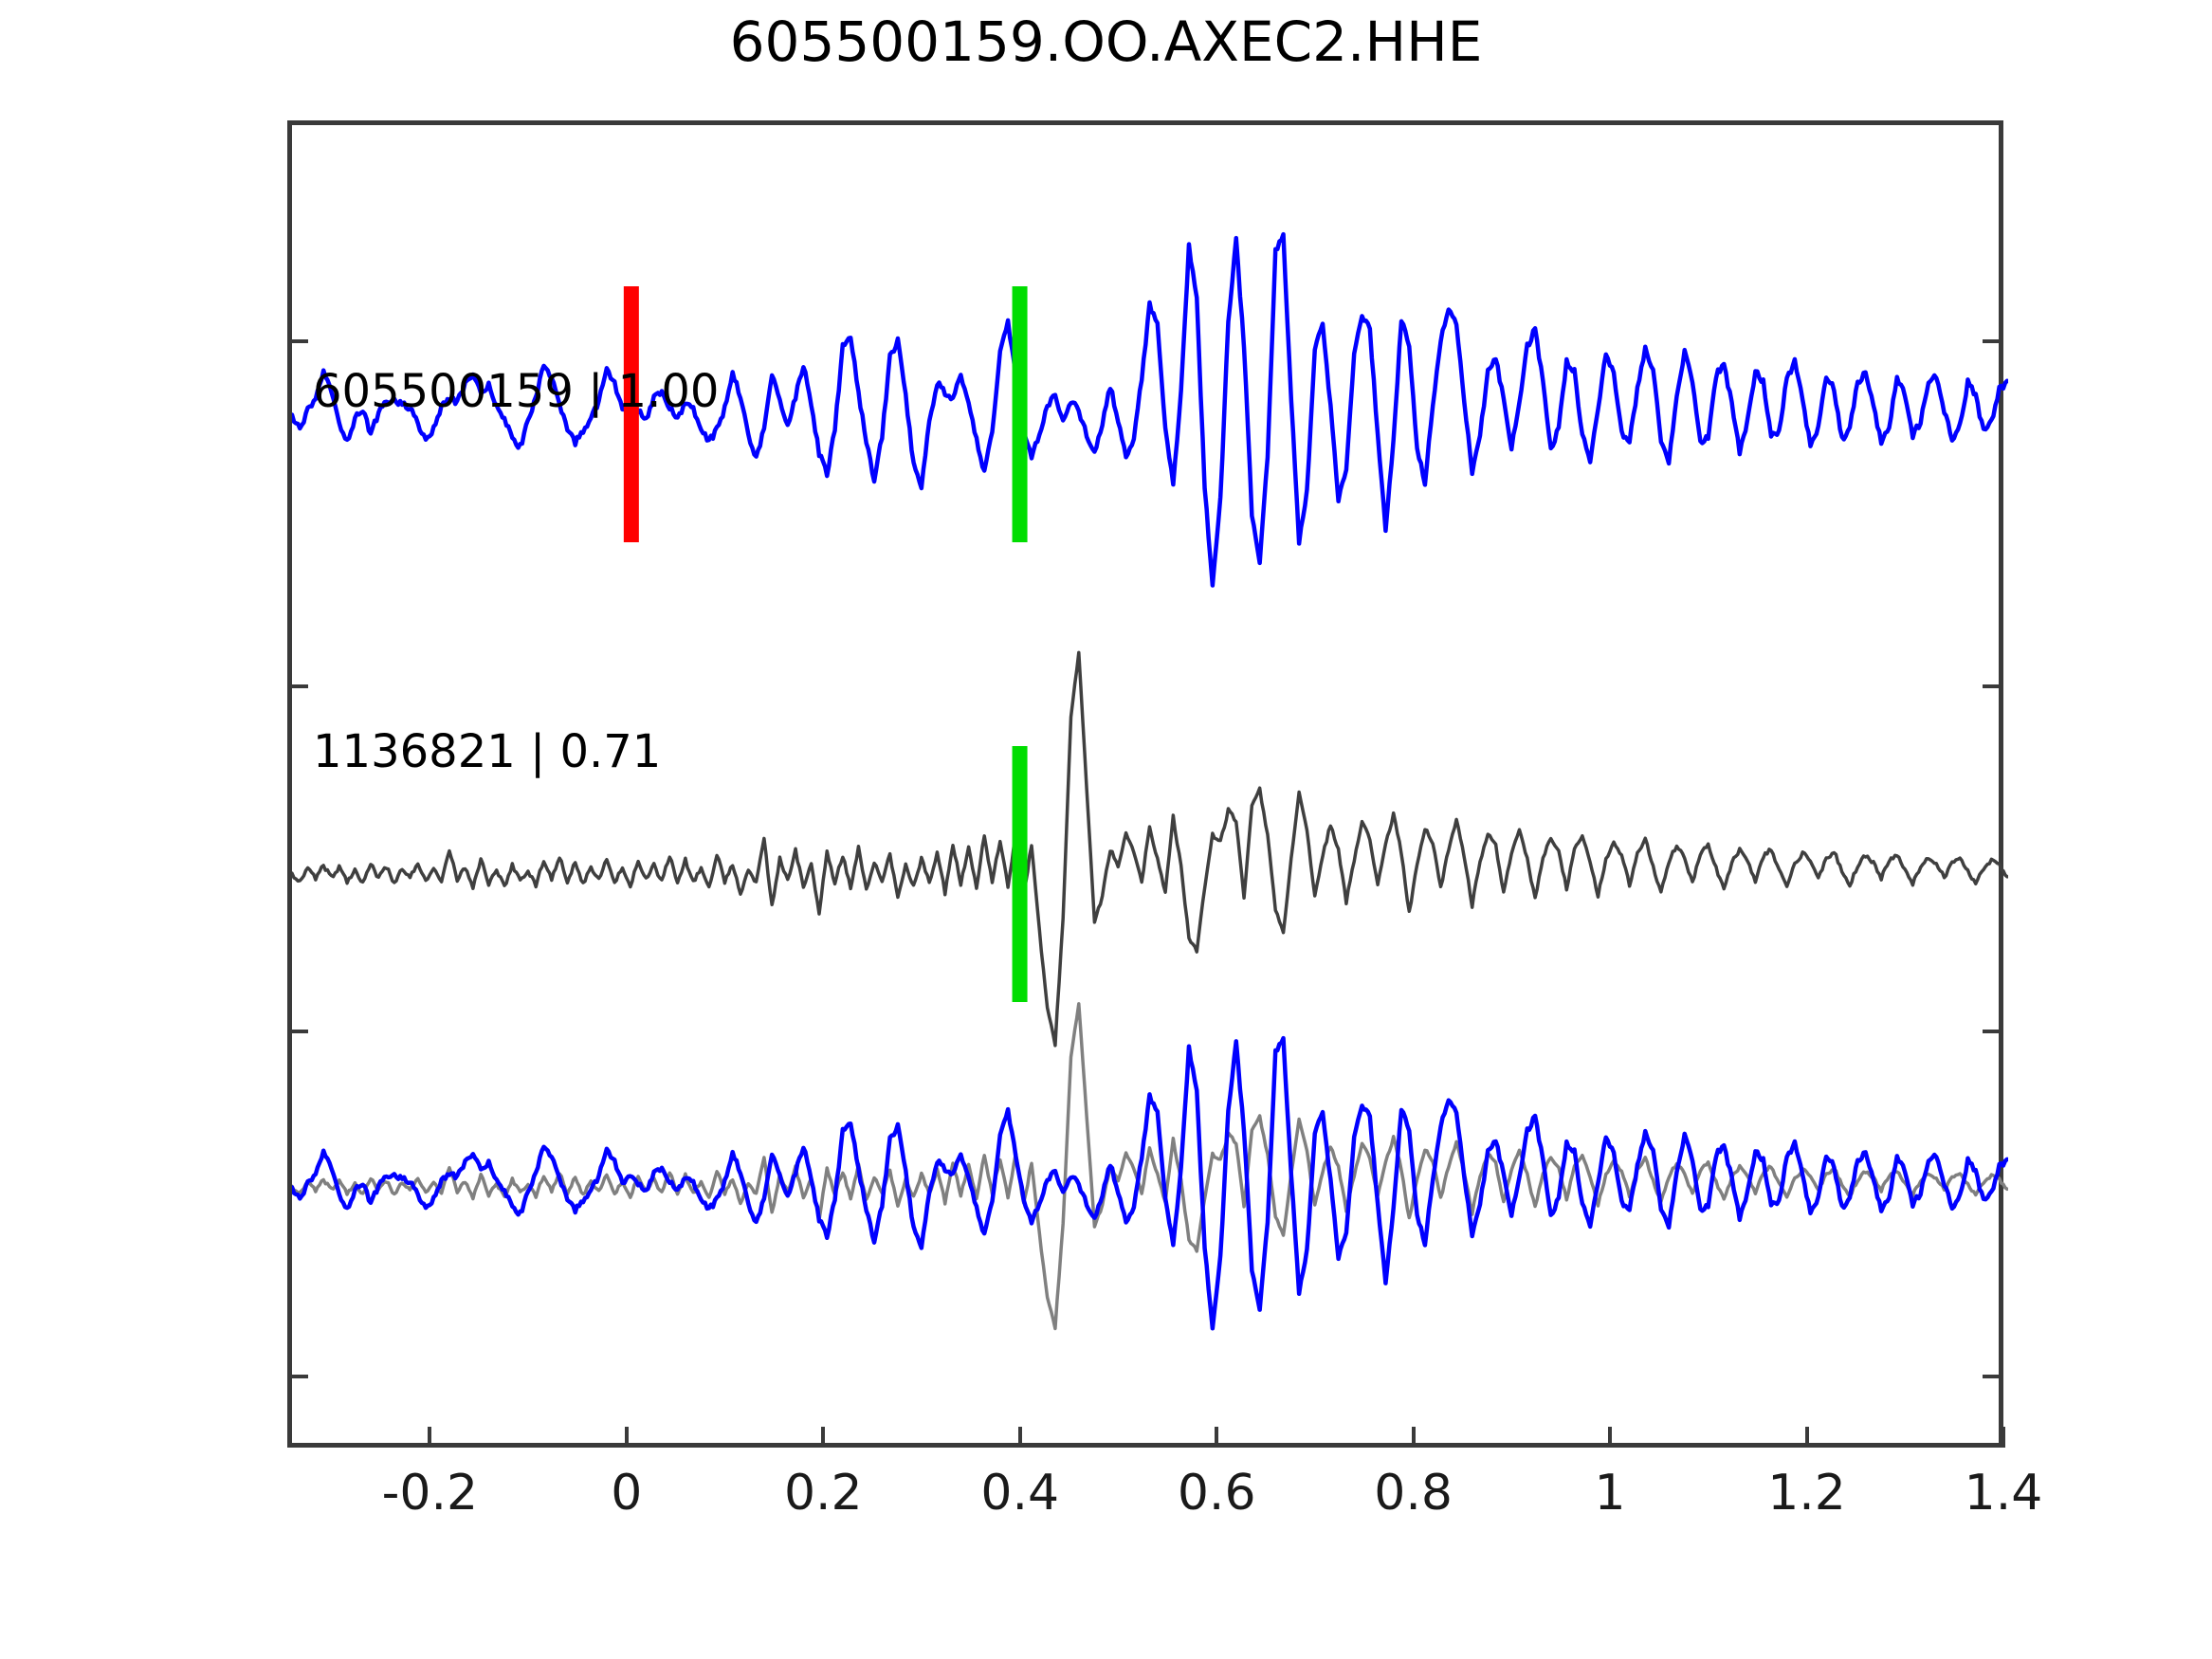  What do you see at coordinates (1106, 41) in the screenshot?
I see `page-title: 605500159.OO.AXEC2.HHE` at bounding box center [1106, 41].